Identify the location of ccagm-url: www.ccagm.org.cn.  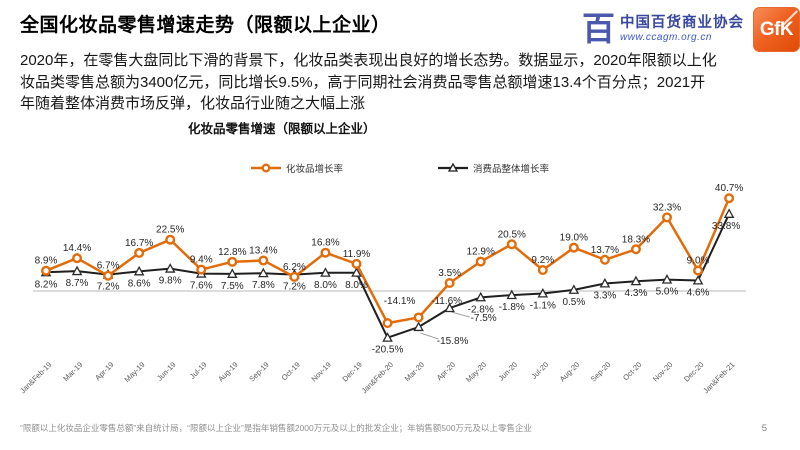
(666, 38).